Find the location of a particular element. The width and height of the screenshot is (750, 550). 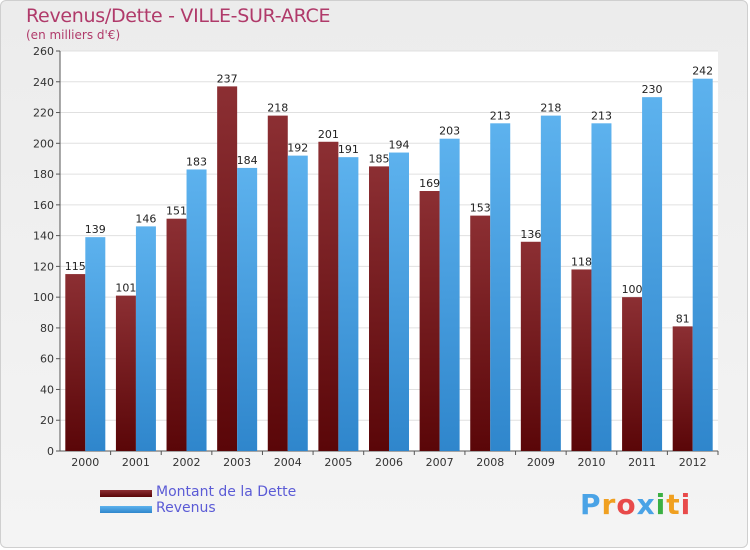

data-label-revenus: 192 is located at coordinates (297, 148).